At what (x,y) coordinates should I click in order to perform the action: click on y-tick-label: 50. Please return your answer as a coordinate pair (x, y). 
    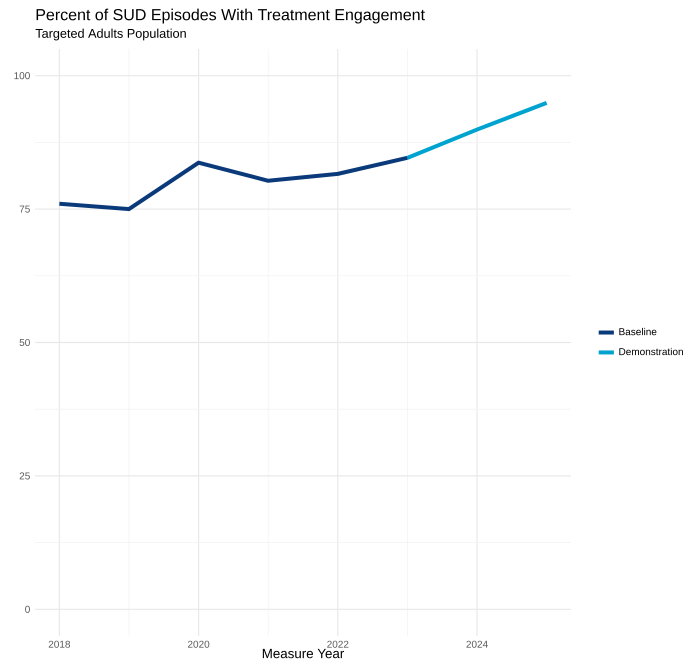
    Looking at the image, I should click on (25, 342).